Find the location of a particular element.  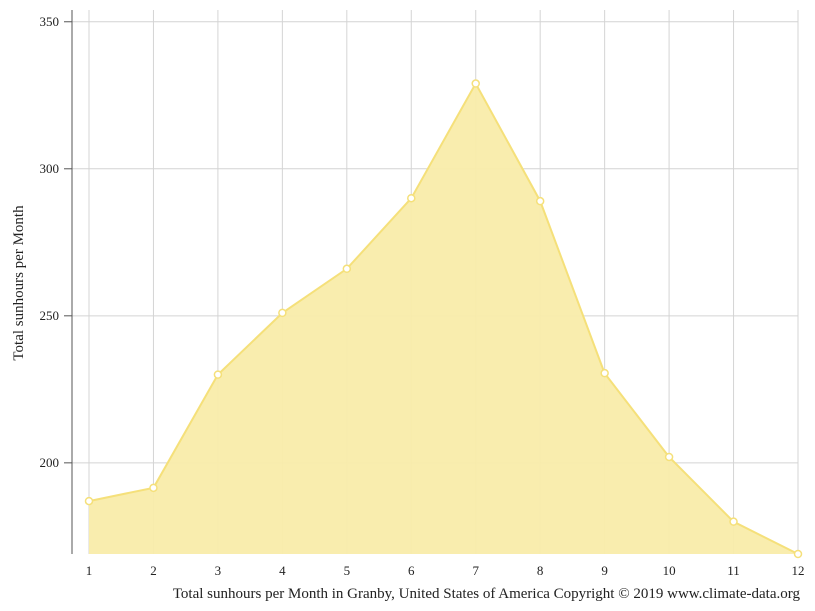

x-tick-label: 12 is located at coordinates (798, 570).